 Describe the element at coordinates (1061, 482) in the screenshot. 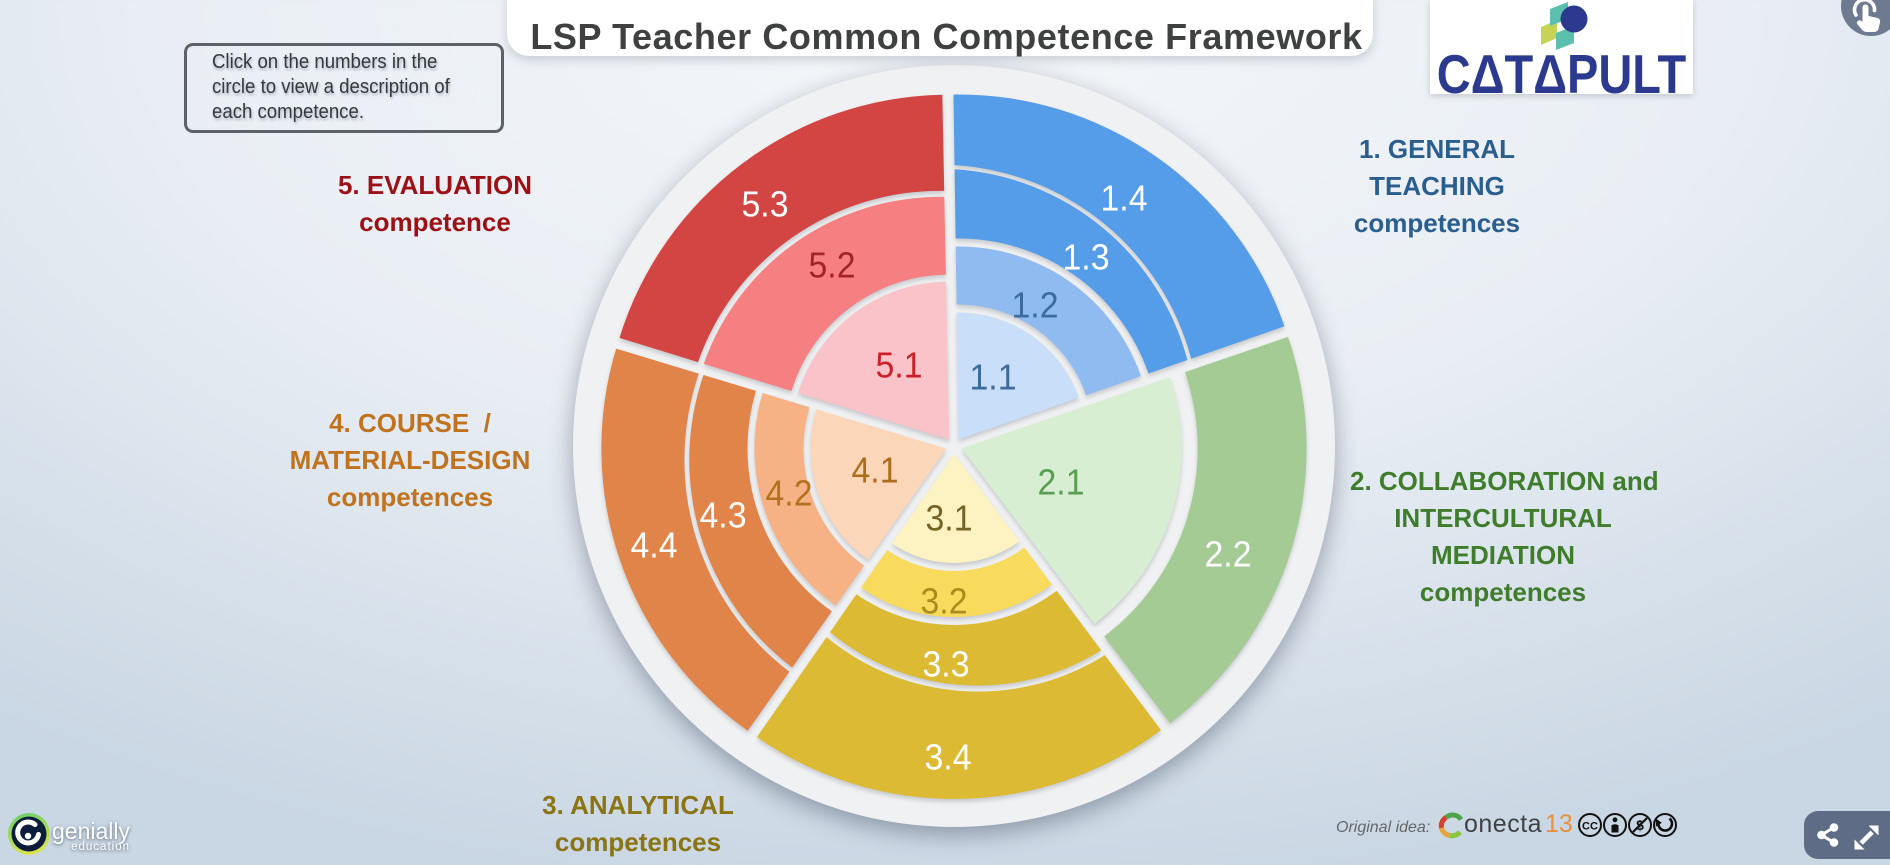

I see `svg-text: 2.1` at that location.